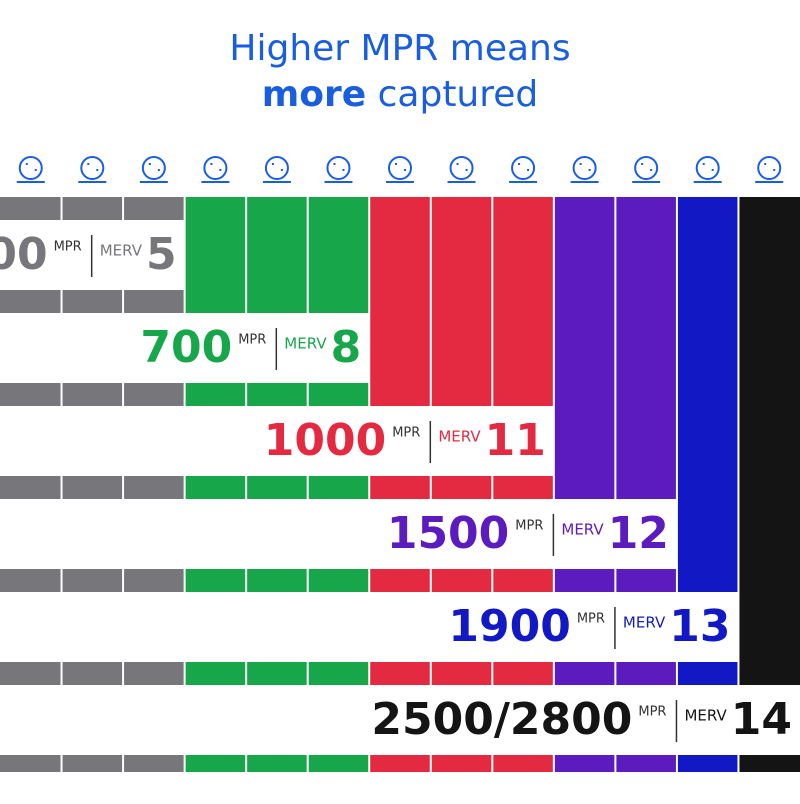 The width and height of the screenshot is (800, 804). Describe the element at coordinates (509, 626) in the screenshot. I see `mpr-value: 1900` at that location.